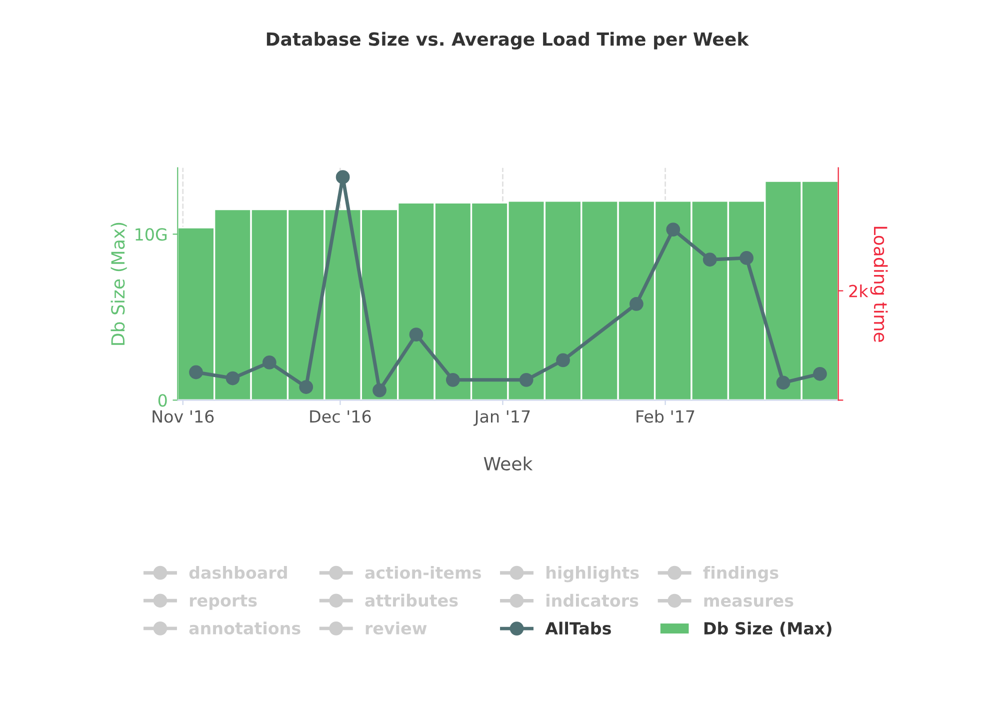  Describe the element at coordinates (858, 291) in the screenshot. I see `y2-tick-label: 2k` at that location.